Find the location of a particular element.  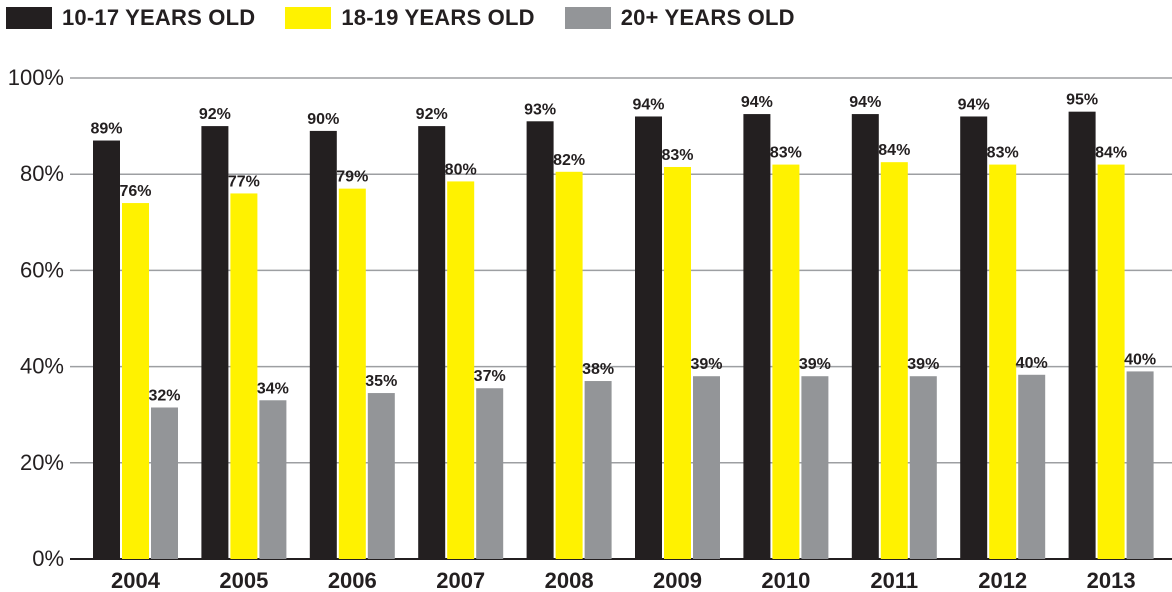

legend-item-18-19: 18-19 YEARS OLD is located at coordinates (409, 18).